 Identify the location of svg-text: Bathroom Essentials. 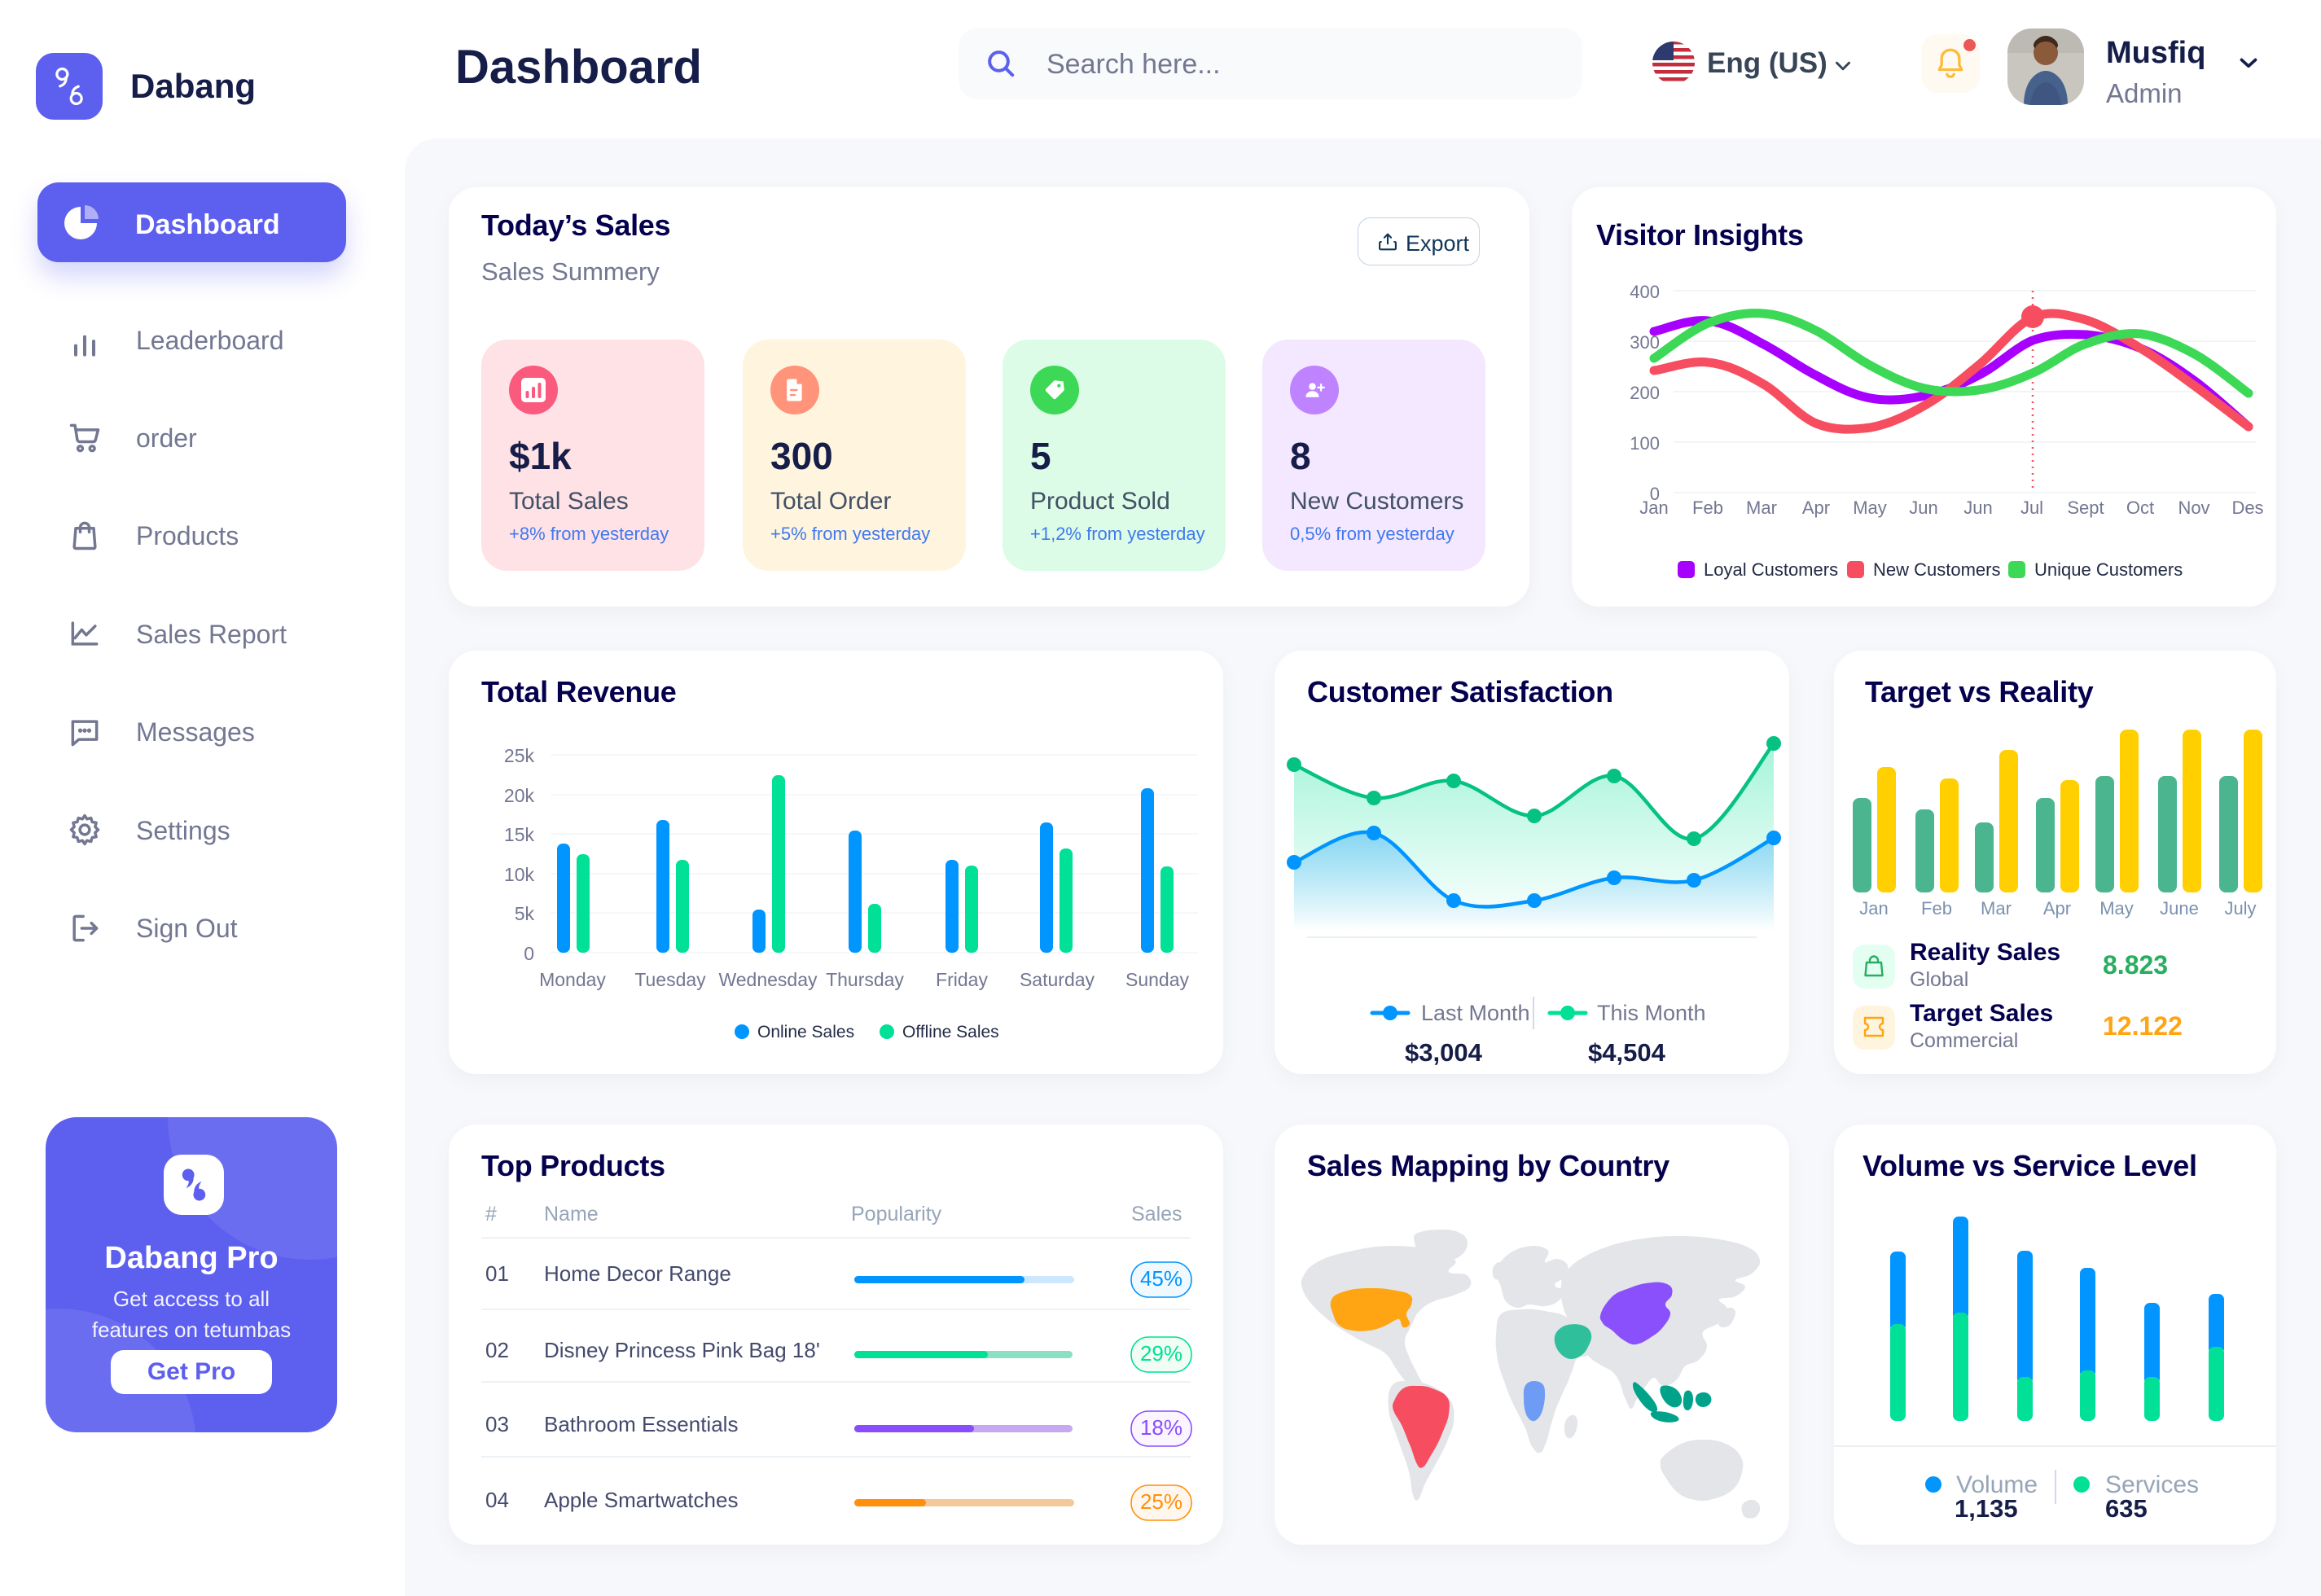
(641, 1424).